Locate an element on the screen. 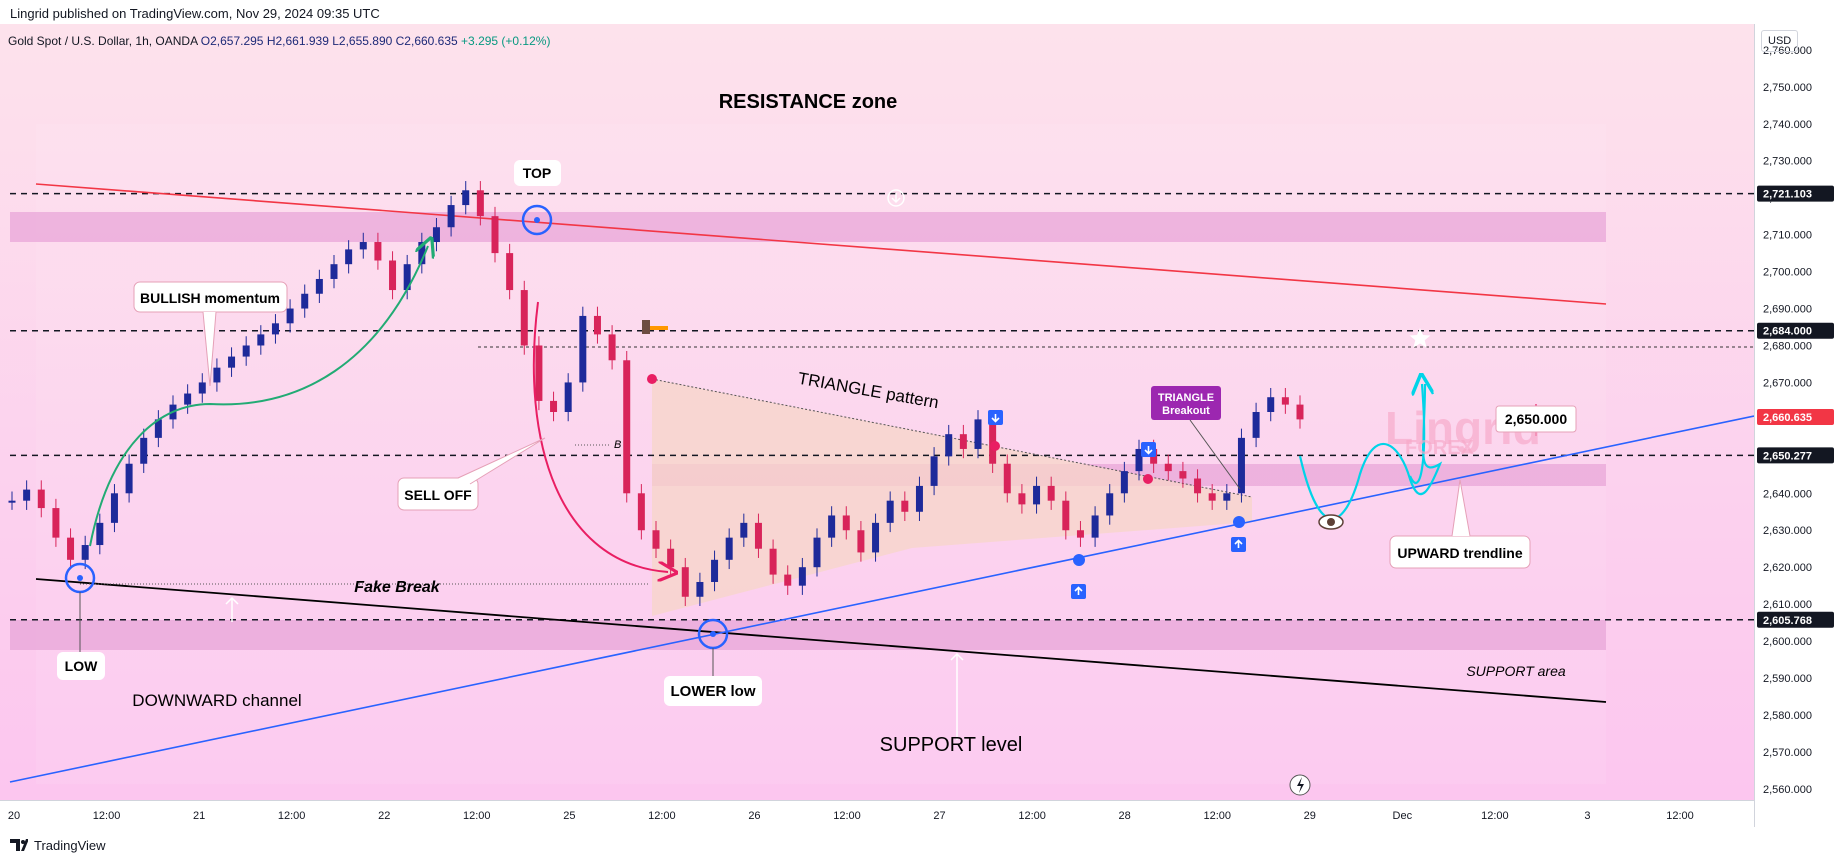  price-tick-label: 2,680.000 is located at coordinates (1787, 346).